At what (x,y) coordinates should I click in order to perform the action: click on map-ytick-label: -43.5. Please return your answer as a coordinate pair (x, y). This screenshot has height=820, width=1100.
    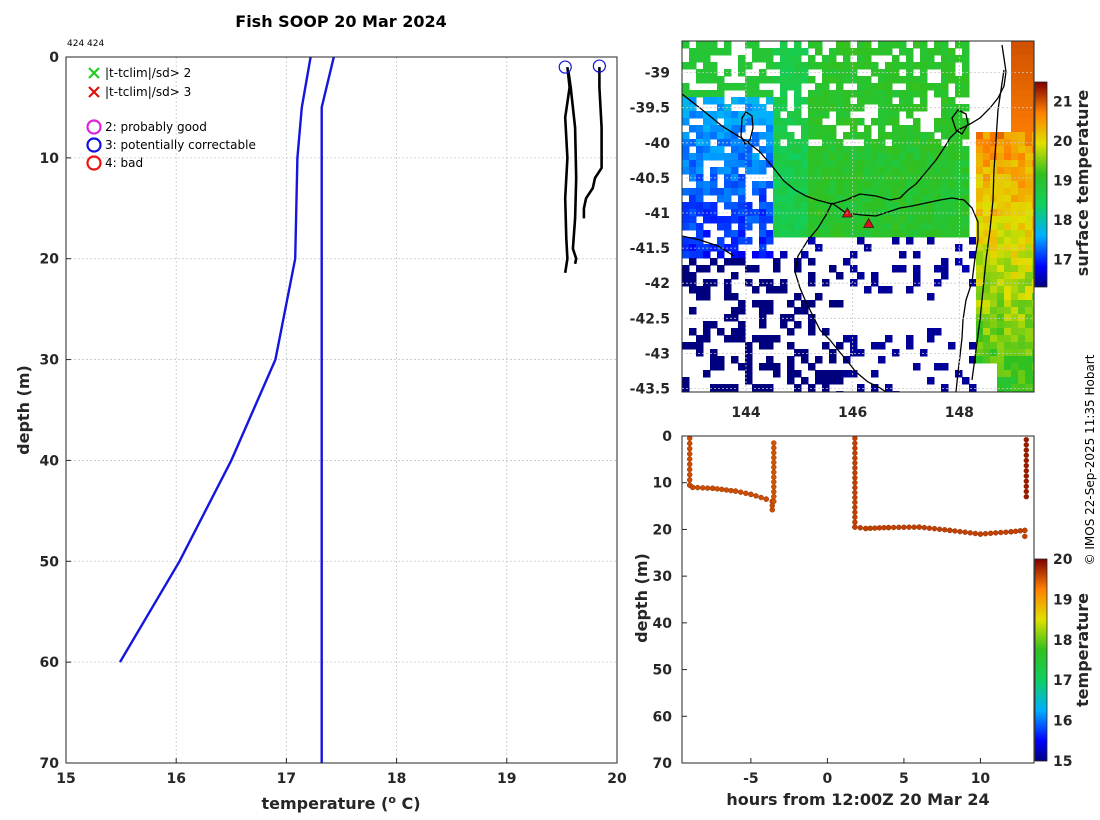
    Looking at the image, I should click on (650, 389).